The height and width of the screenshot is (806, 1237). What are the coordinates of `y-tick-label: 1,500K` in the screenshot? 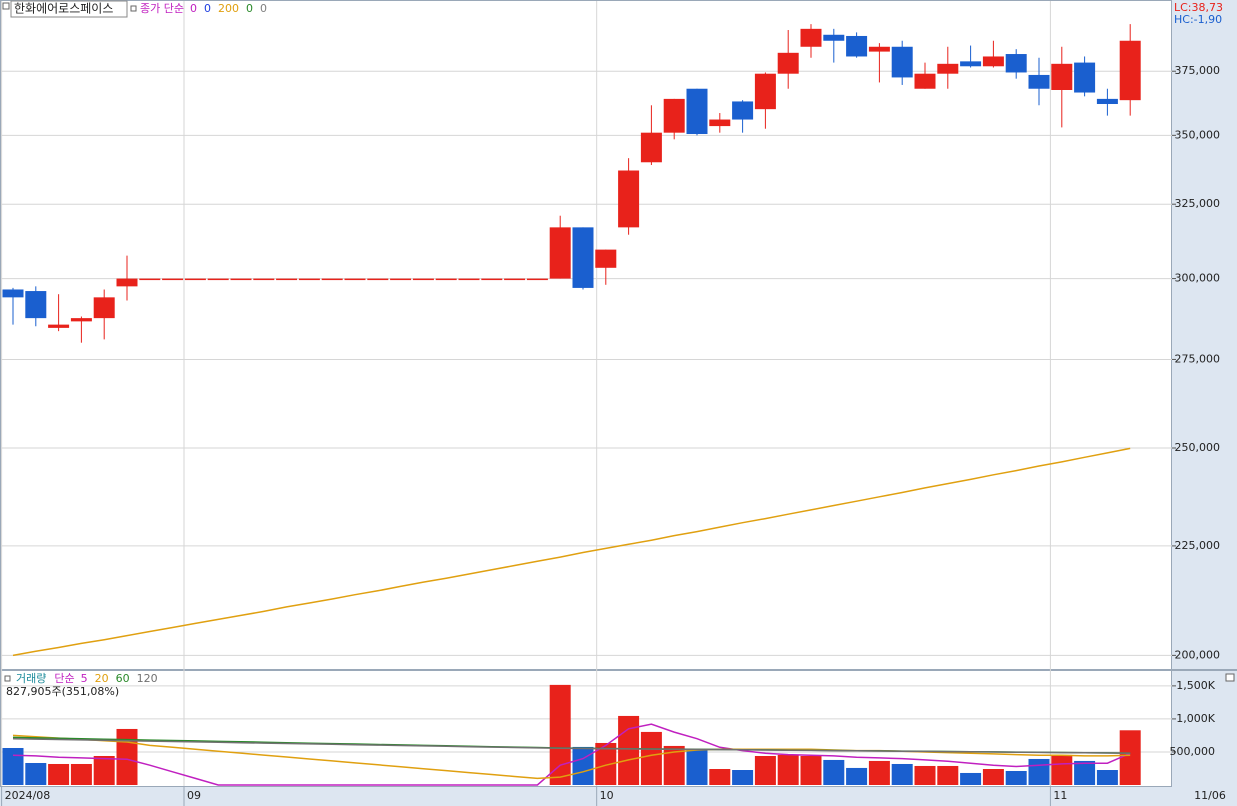 It's located at (1195, 685).